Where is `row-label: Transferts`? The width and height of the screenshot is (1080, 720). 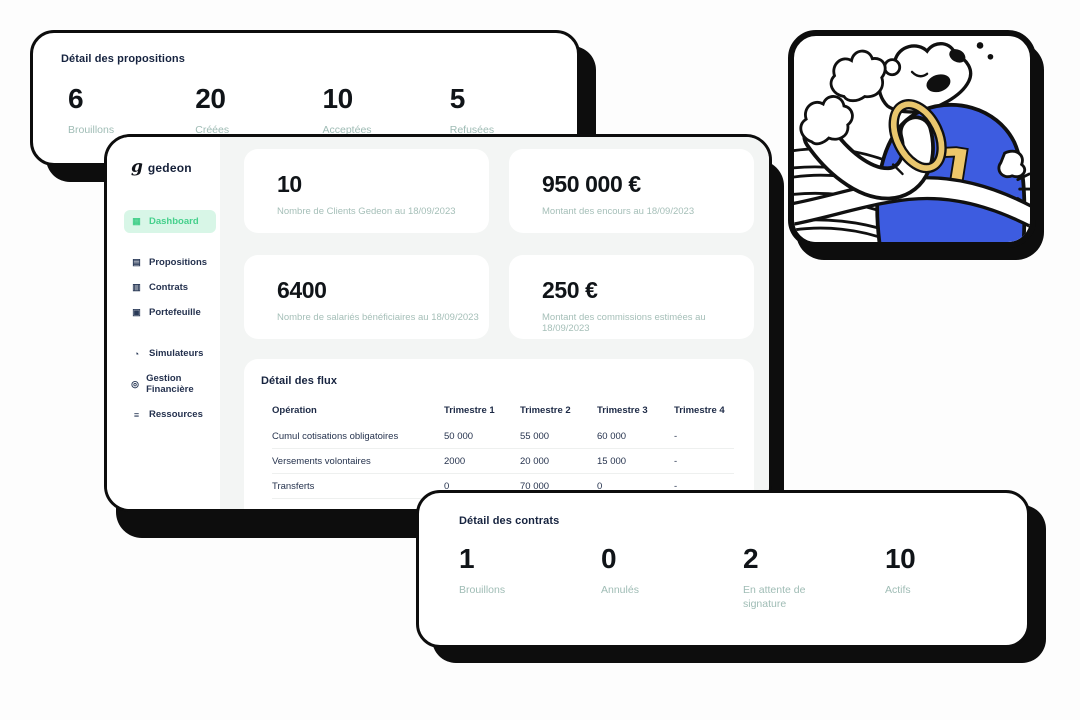
row-label: Transferts is located at coordinates (293, 486).